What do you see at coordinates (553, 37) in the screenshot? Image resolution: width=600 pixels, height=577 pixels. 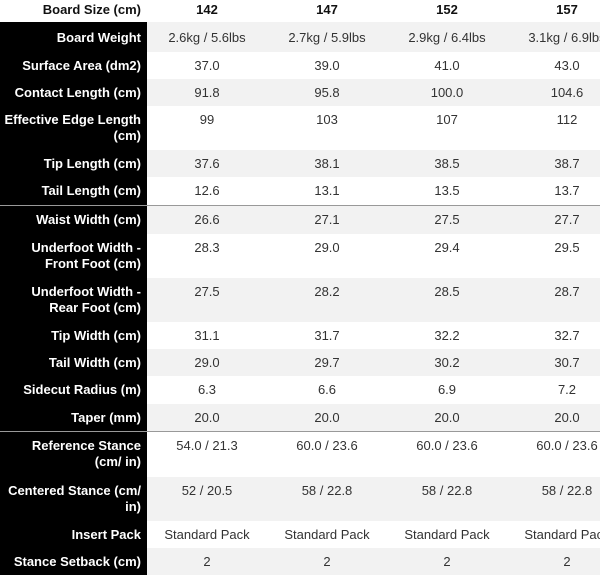 I see `cell-value: 3.1kg / 6.9lbs` at bounding box center [553, 37].